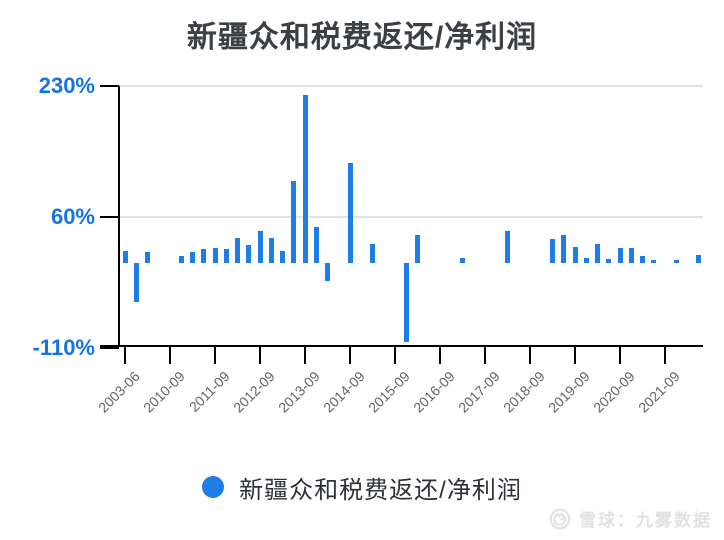 The height and width of the screenshot is (540, 724). I want to click on legend-item: 新疆众和税费返还/净利润, so click(362, 487).